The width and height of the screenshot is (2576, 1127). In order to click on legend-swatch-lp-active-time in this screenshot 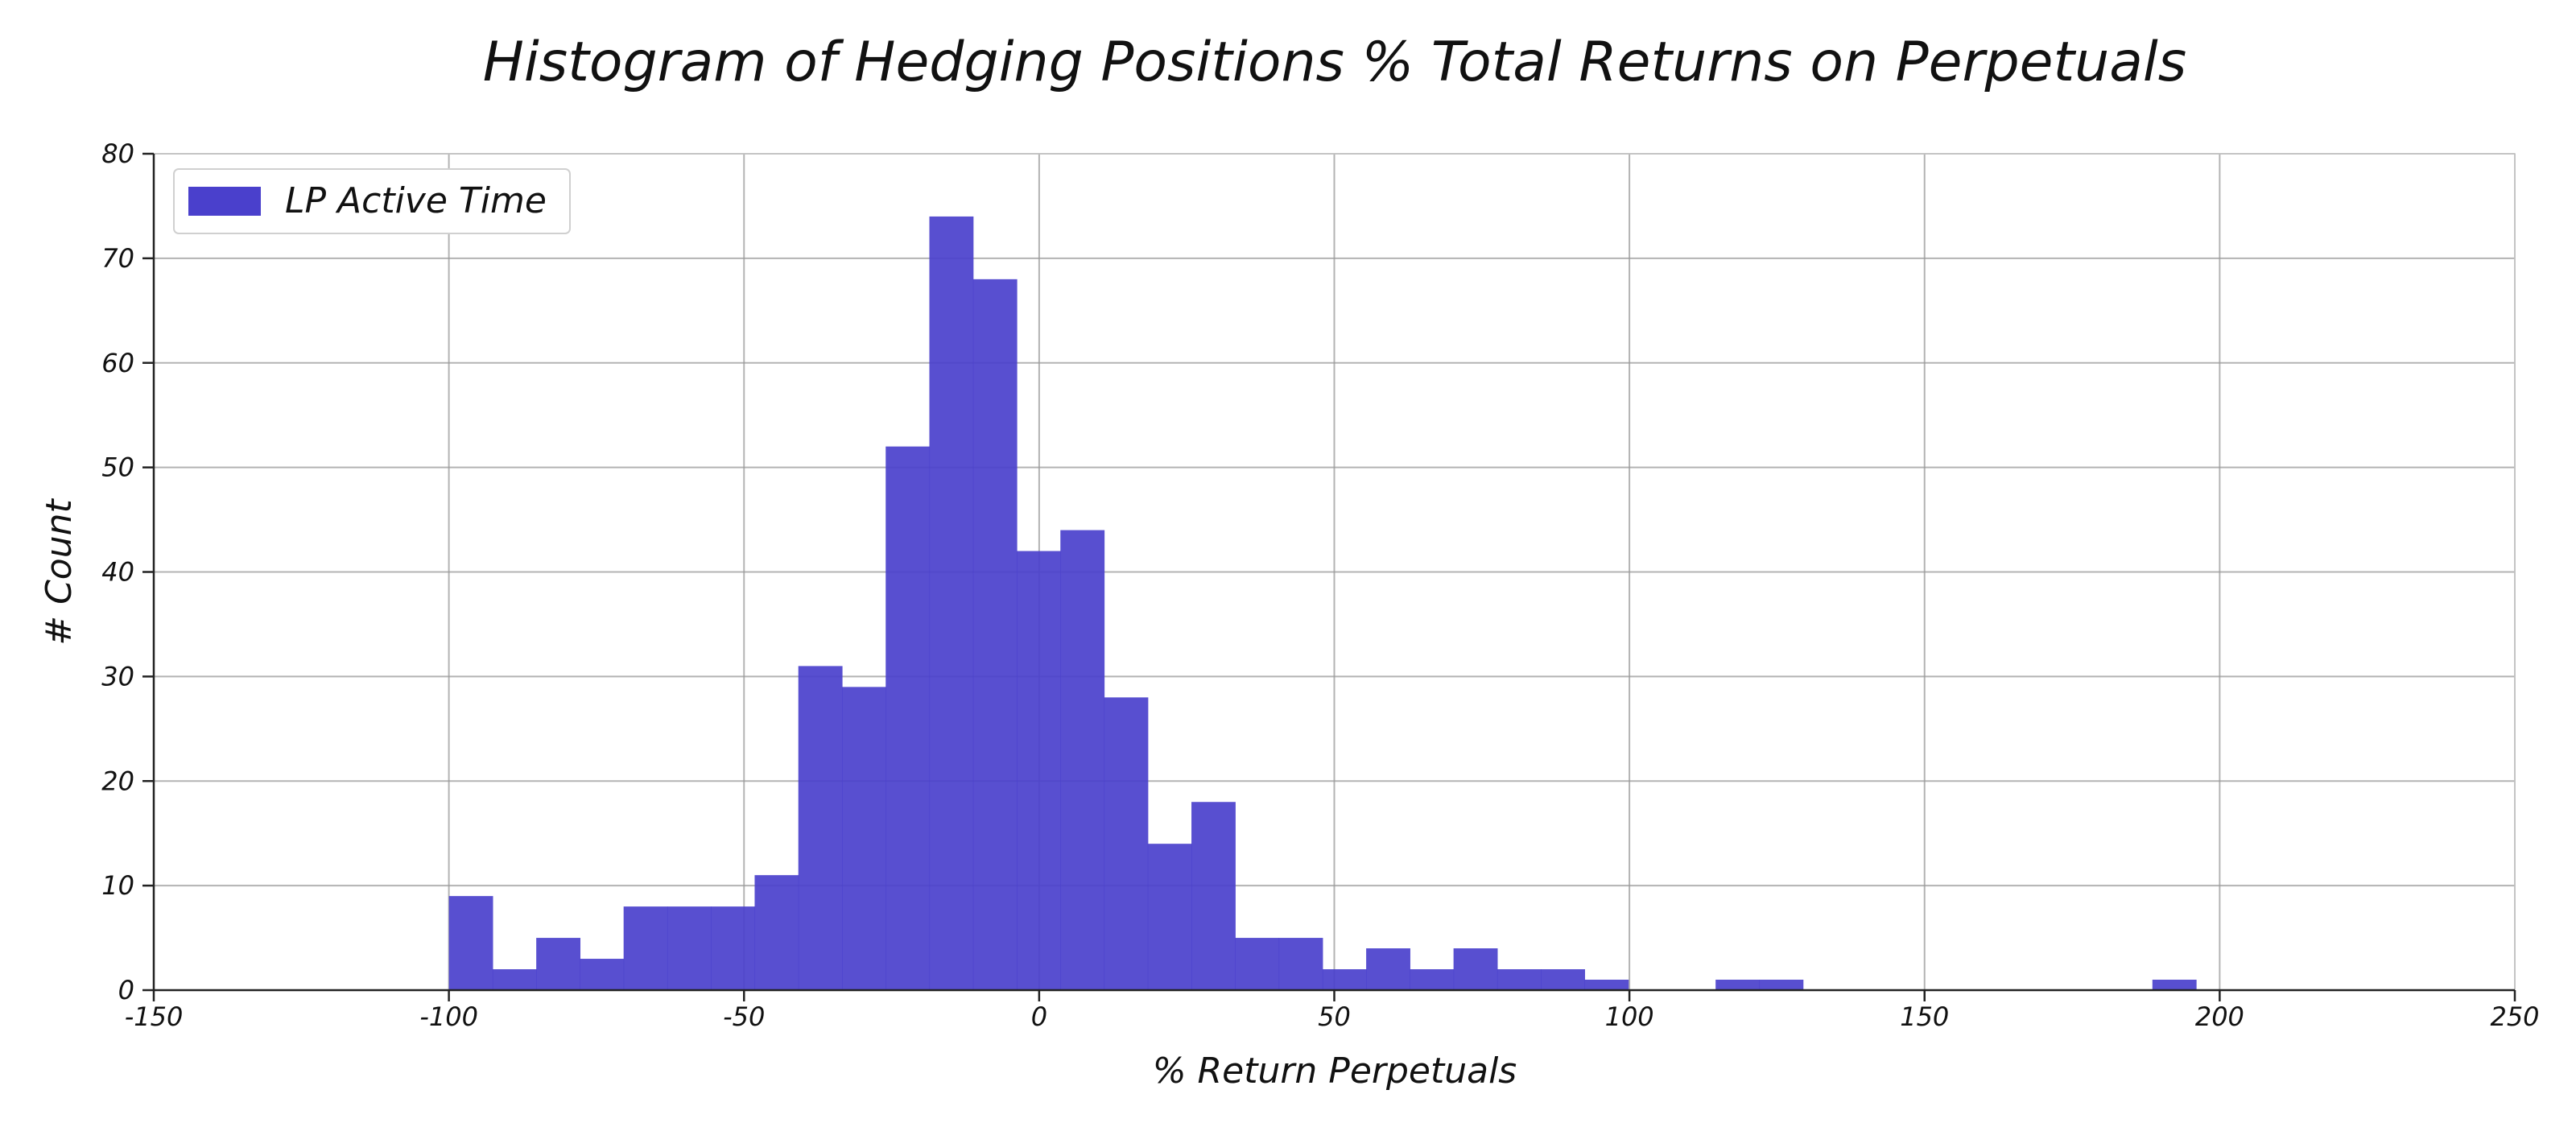, I will do `click(224, 201)`.